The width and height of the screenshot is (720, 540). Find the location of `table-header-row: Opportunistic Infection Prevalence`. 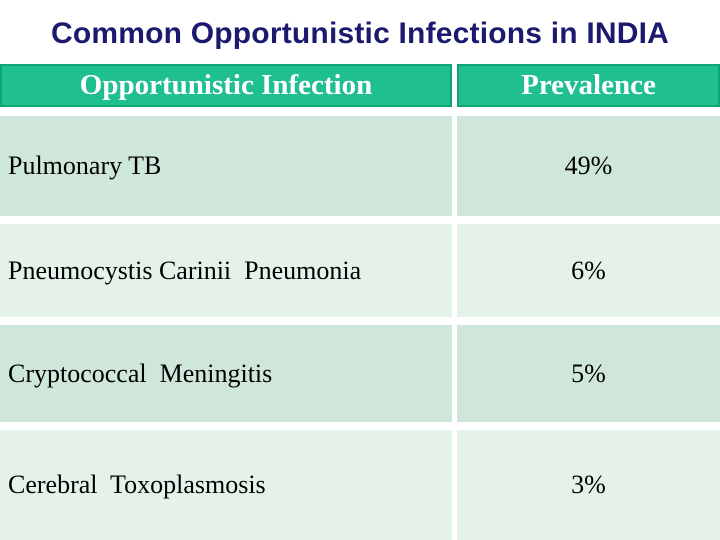

table-header-row: Opportunistic Infection Prevalence is located at coordinates (360, 85).